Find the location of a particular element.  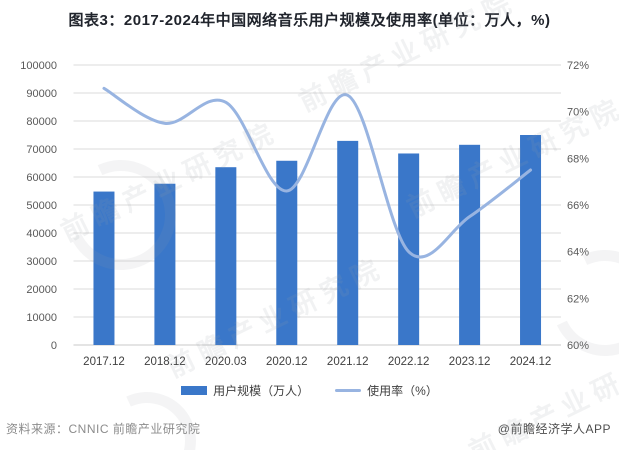

y-axis-left-tick: 20000 is located at coordinates (41, 290).